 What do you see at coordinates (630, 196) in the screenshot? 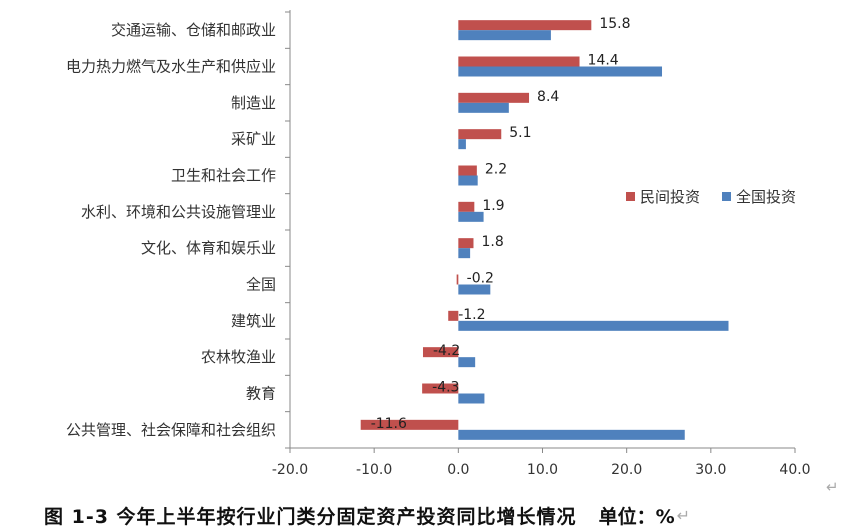
I see `legend-swatch-private` at bounding box center [630, 196].